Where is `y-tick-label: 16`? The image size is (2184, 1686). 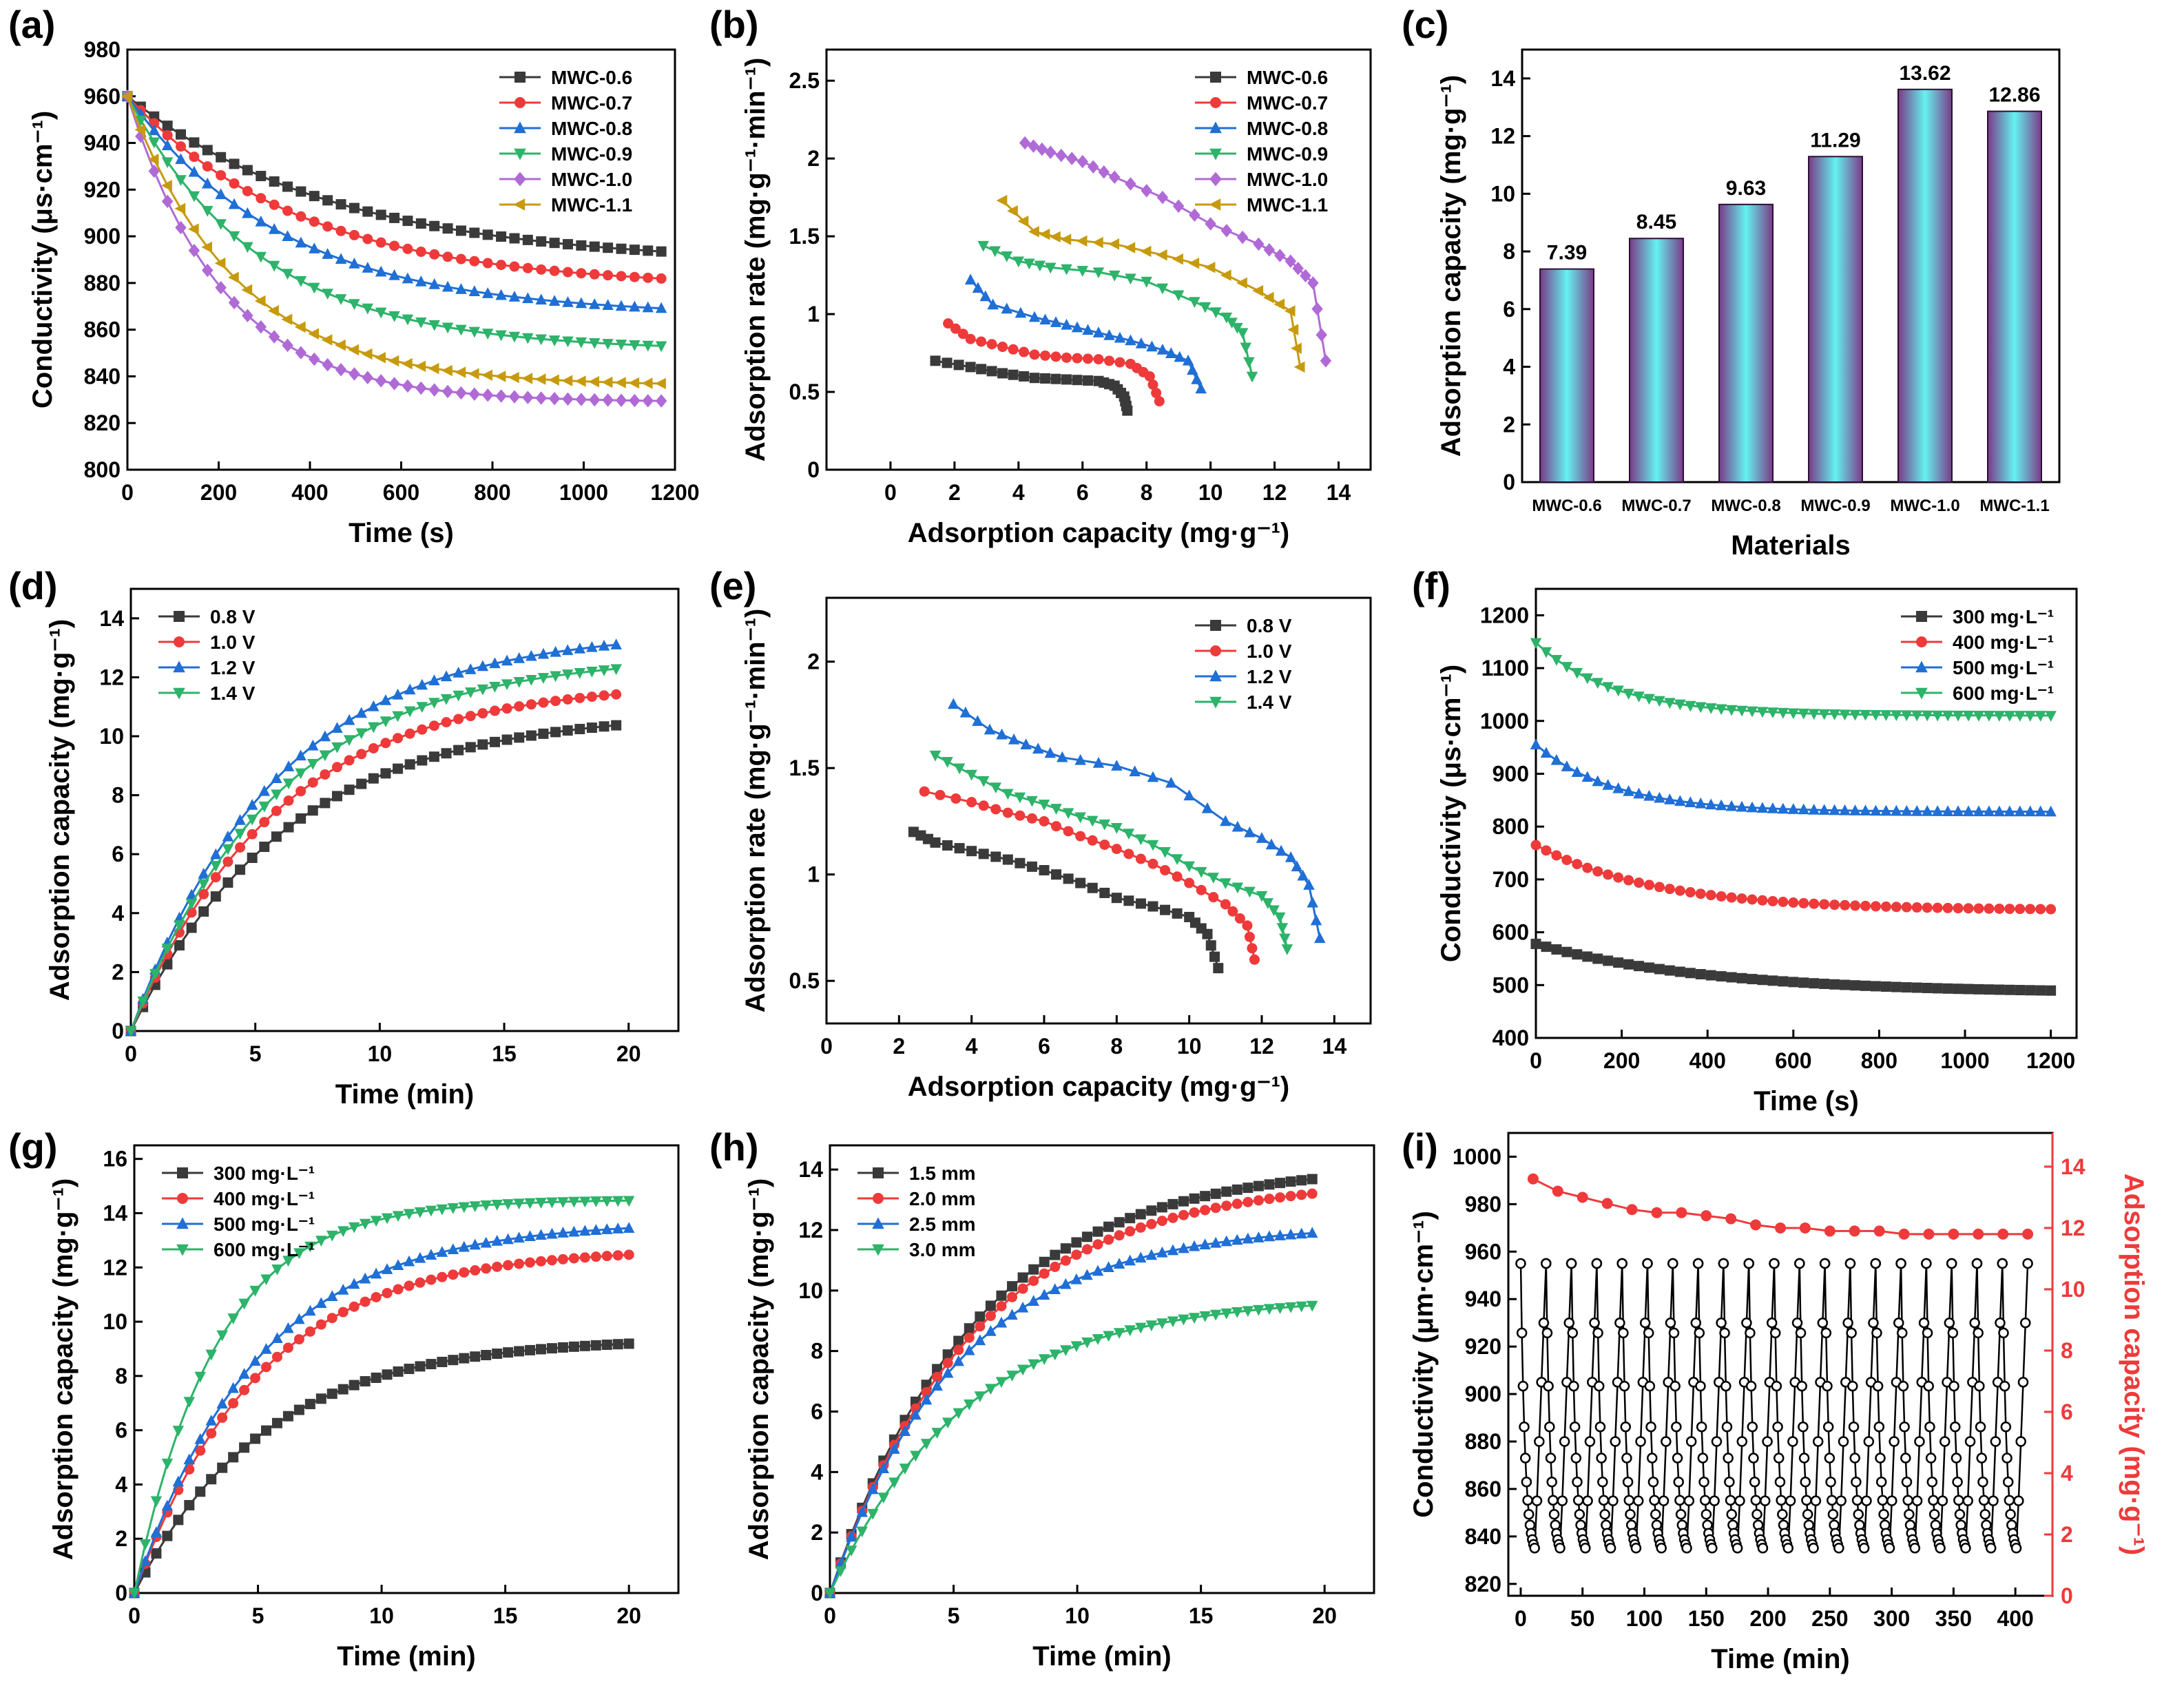 y-tick-label: 16 is located at coordinates (115, 1159).